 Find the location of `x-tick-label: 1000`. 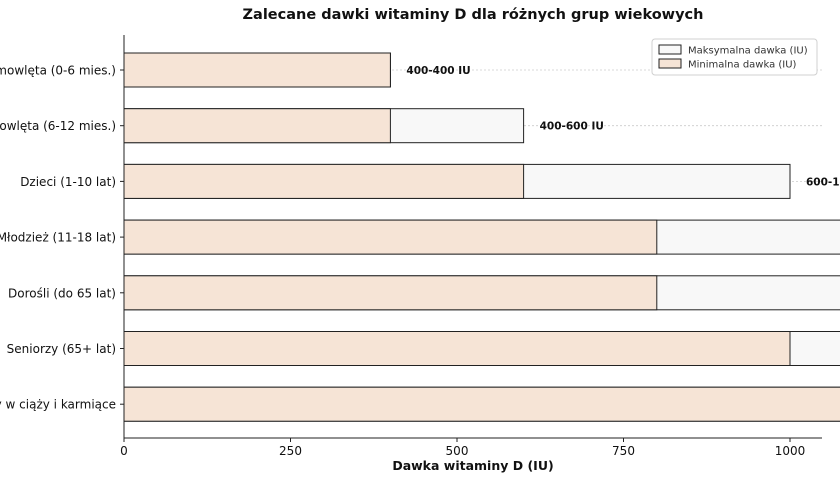

x-tick-label: 1000 is located at coordinates (790, 451).